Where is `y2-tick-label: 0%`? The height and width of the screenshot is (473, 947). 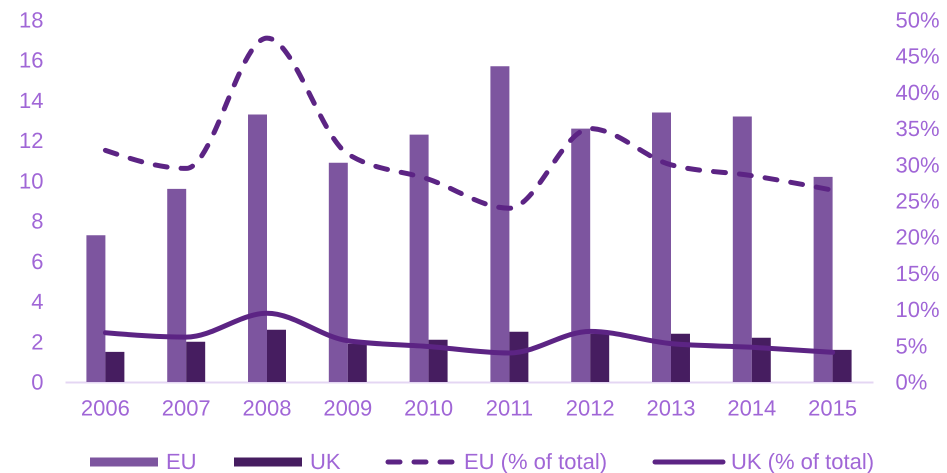
y2-tick-label: 0% is located at coordinates (912, 382).